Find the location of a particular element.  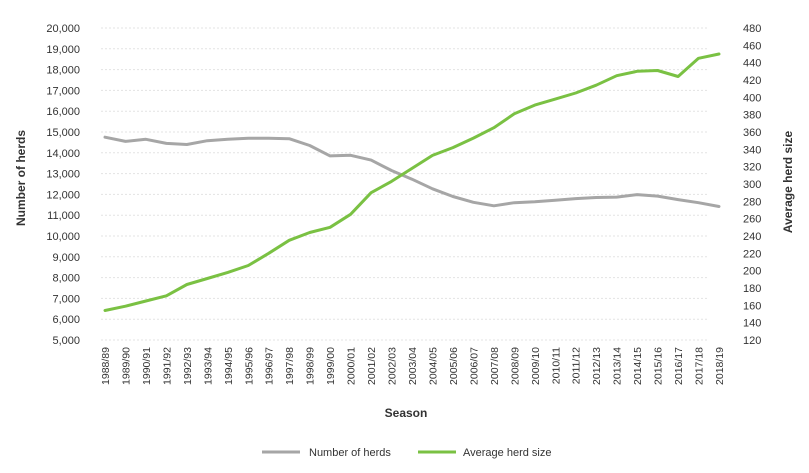

x-tick-label: 1991/92 is located at coordinates (167, 366).